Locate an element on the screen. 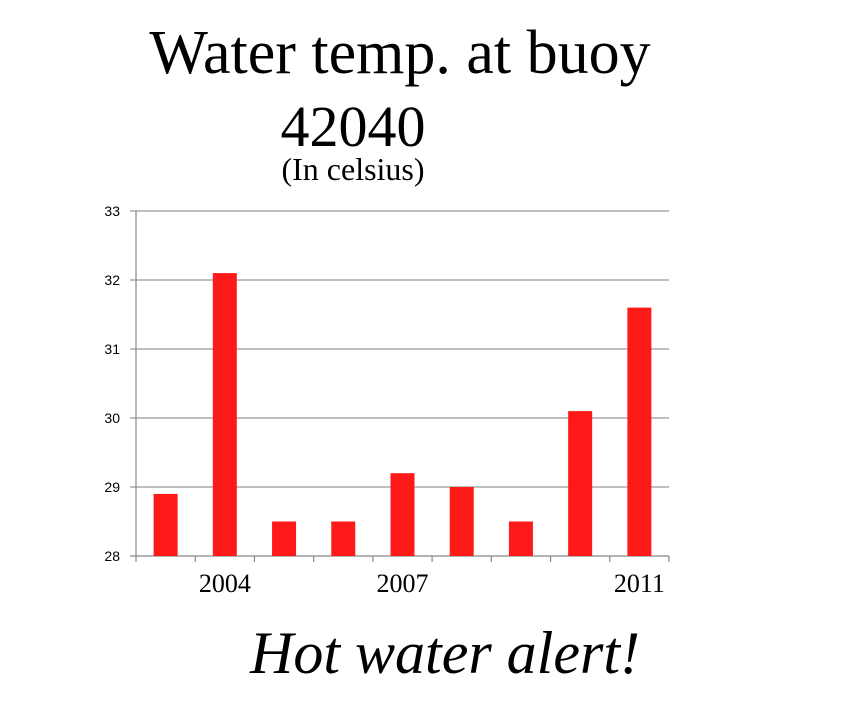 This screenshot has height=721, width=850. y-tick-label-29: 29 is located at coordinates (112, 487).